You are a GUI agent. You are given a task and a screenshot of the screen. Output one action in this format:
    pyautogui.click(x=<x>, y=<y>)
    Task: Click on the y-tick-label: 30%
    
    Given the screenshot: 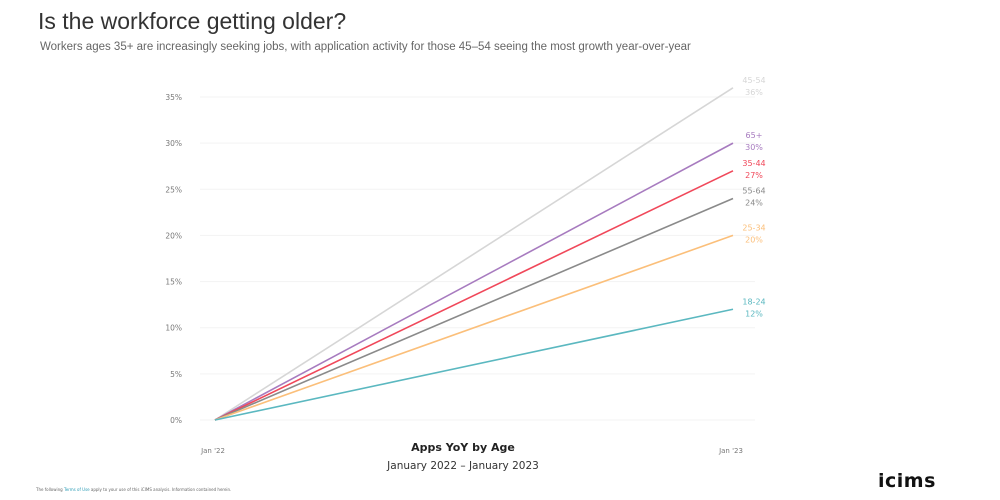 What is the action you would take?
    pyautogui.click(x=173, y=143)
    